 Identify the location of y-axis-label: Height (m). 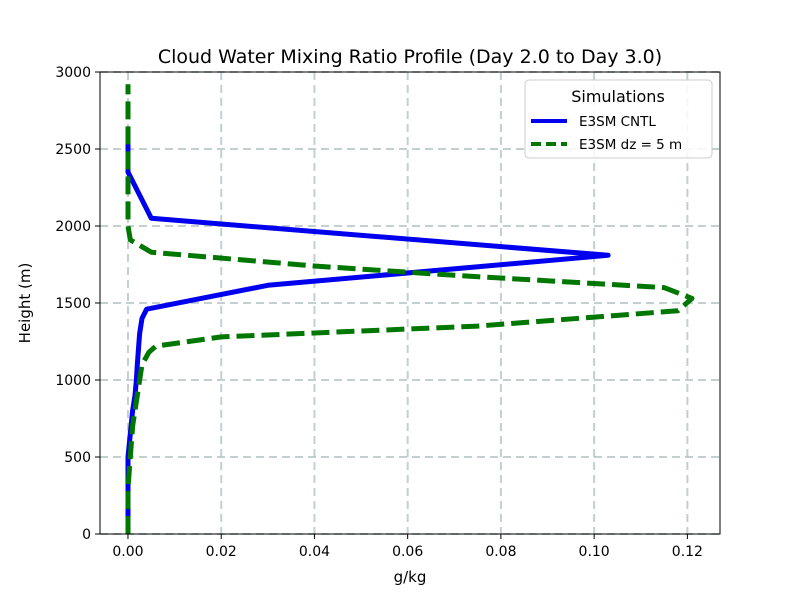
(25, 303).